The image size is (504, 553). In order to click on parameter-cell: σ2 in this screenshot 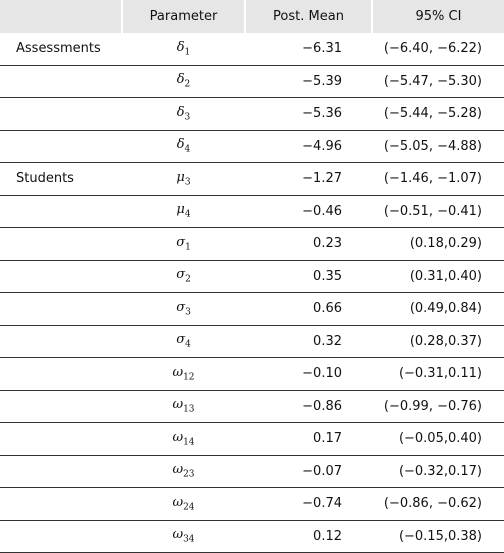, I will do `click(183, 276)`.